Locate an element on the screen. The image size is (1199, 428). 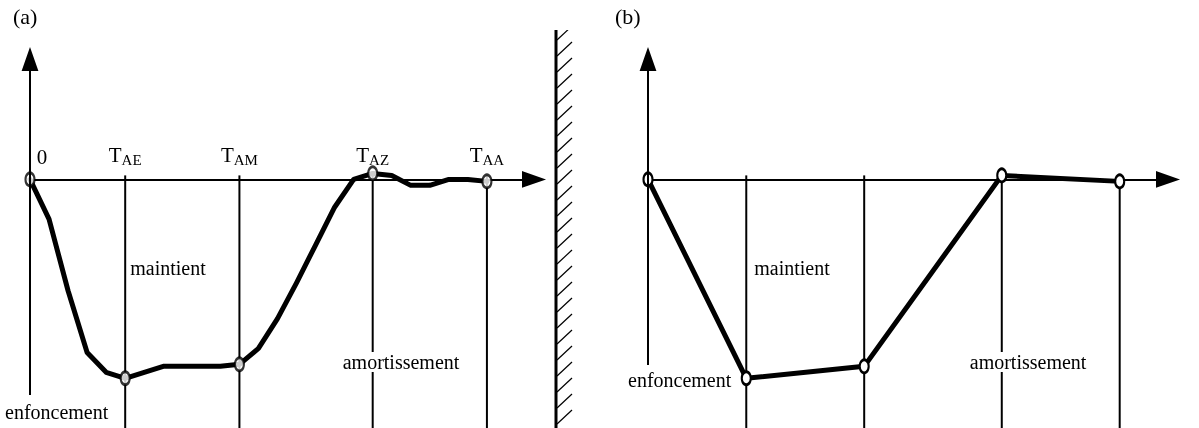
chart-title: (a) is located at coordinates (25, 16).